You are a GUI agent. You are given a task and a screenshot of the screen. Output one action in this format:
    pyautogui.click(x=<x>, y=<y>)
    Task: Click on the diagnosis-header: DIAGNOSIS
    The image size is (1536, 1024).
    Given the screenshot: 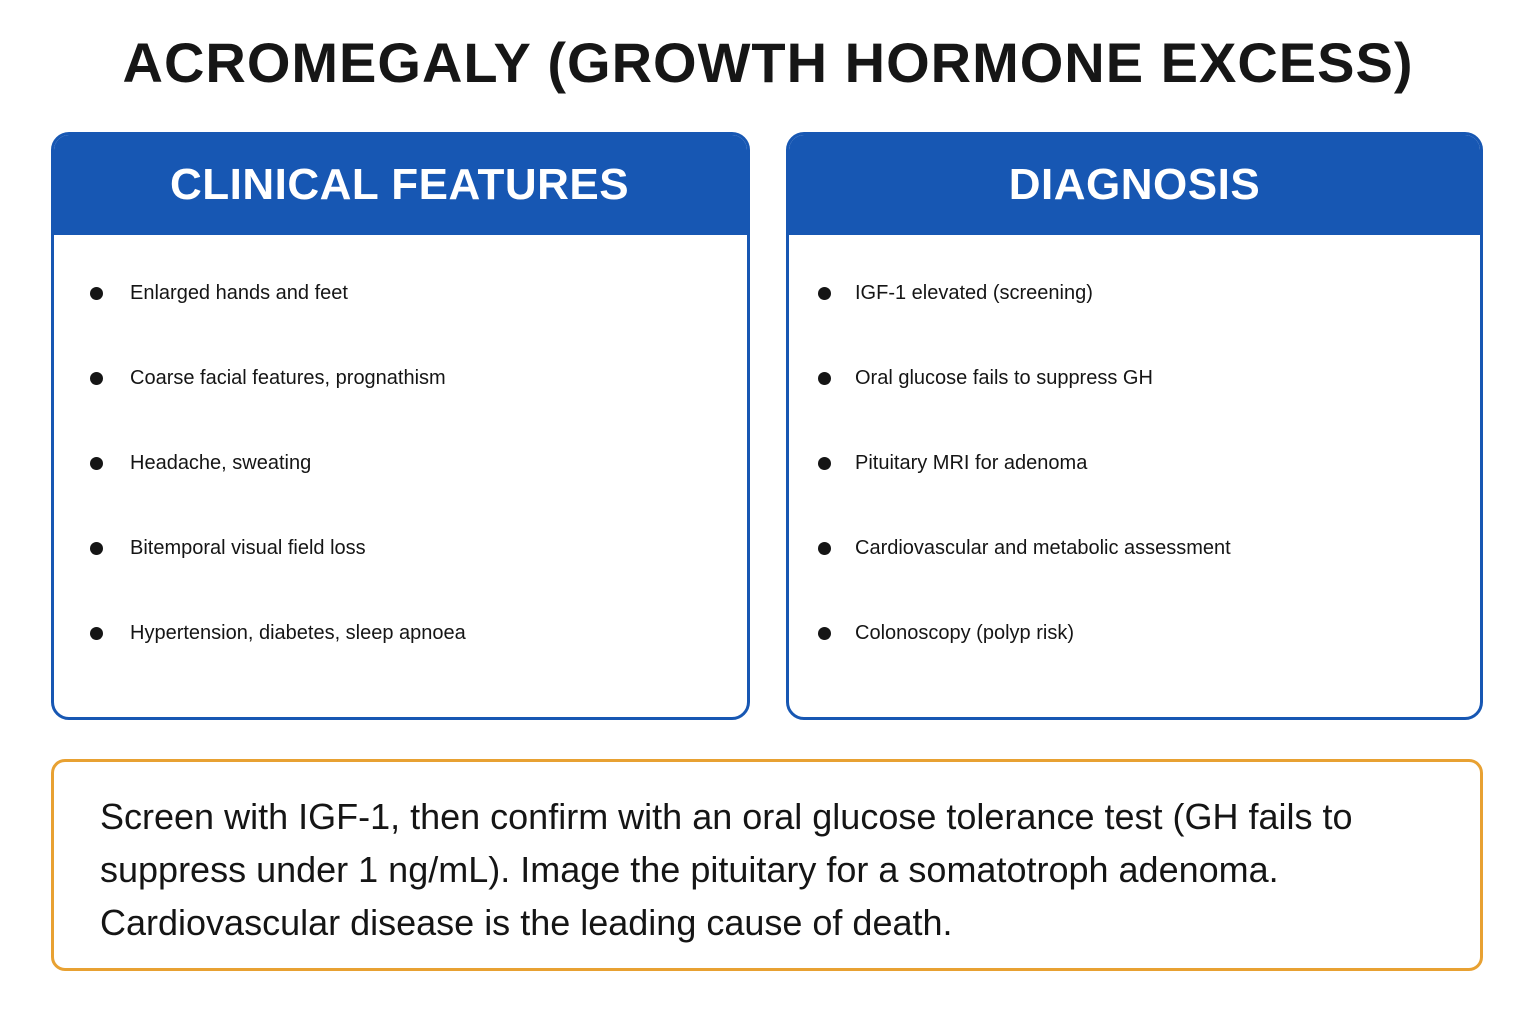 What is the action you would take?
    pyautogui.click(x=1134, y=185)
    